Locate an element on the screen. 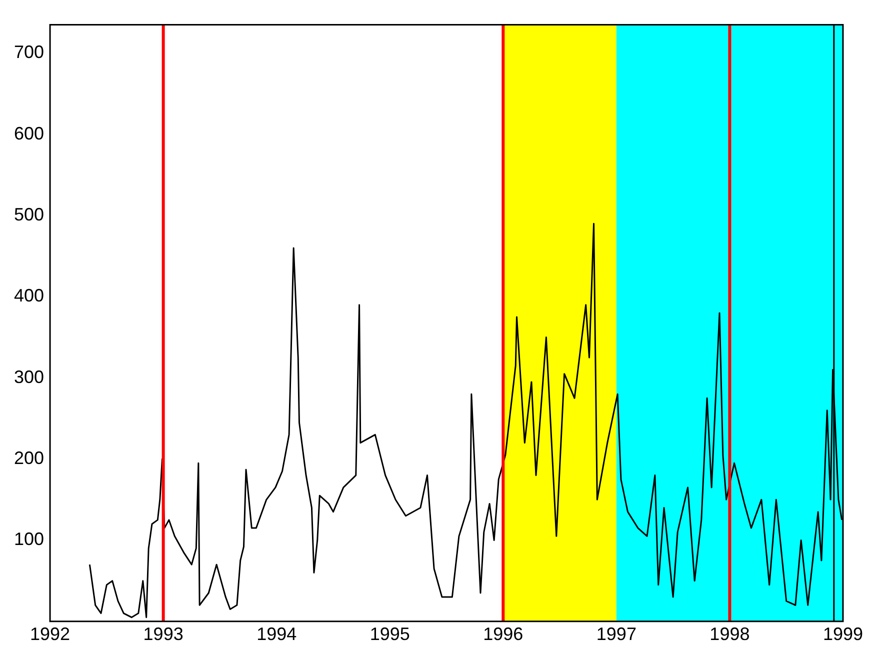 The width and height of the screenshot is (874, 657). x-tick-label: 1999 is located at coordinates (842, 634).